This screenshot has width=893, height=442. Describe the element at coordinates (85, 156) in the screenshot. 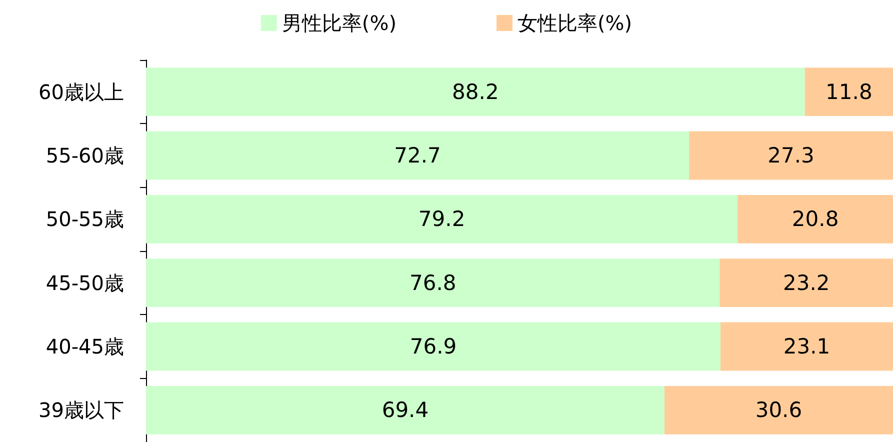

I see `y-tick-label: 55-60歳` at that location.